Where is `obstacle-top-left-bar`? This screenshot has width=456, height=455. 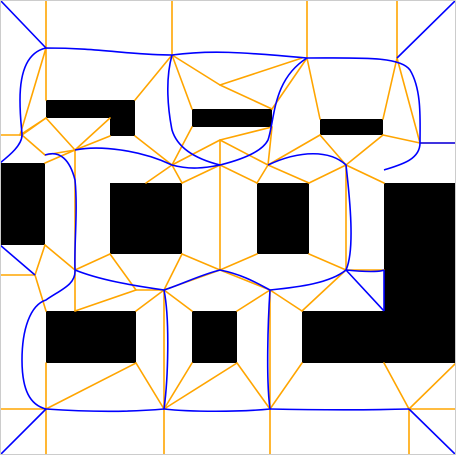 obstacle-top-left-bar is located at coordinates (90, 118).